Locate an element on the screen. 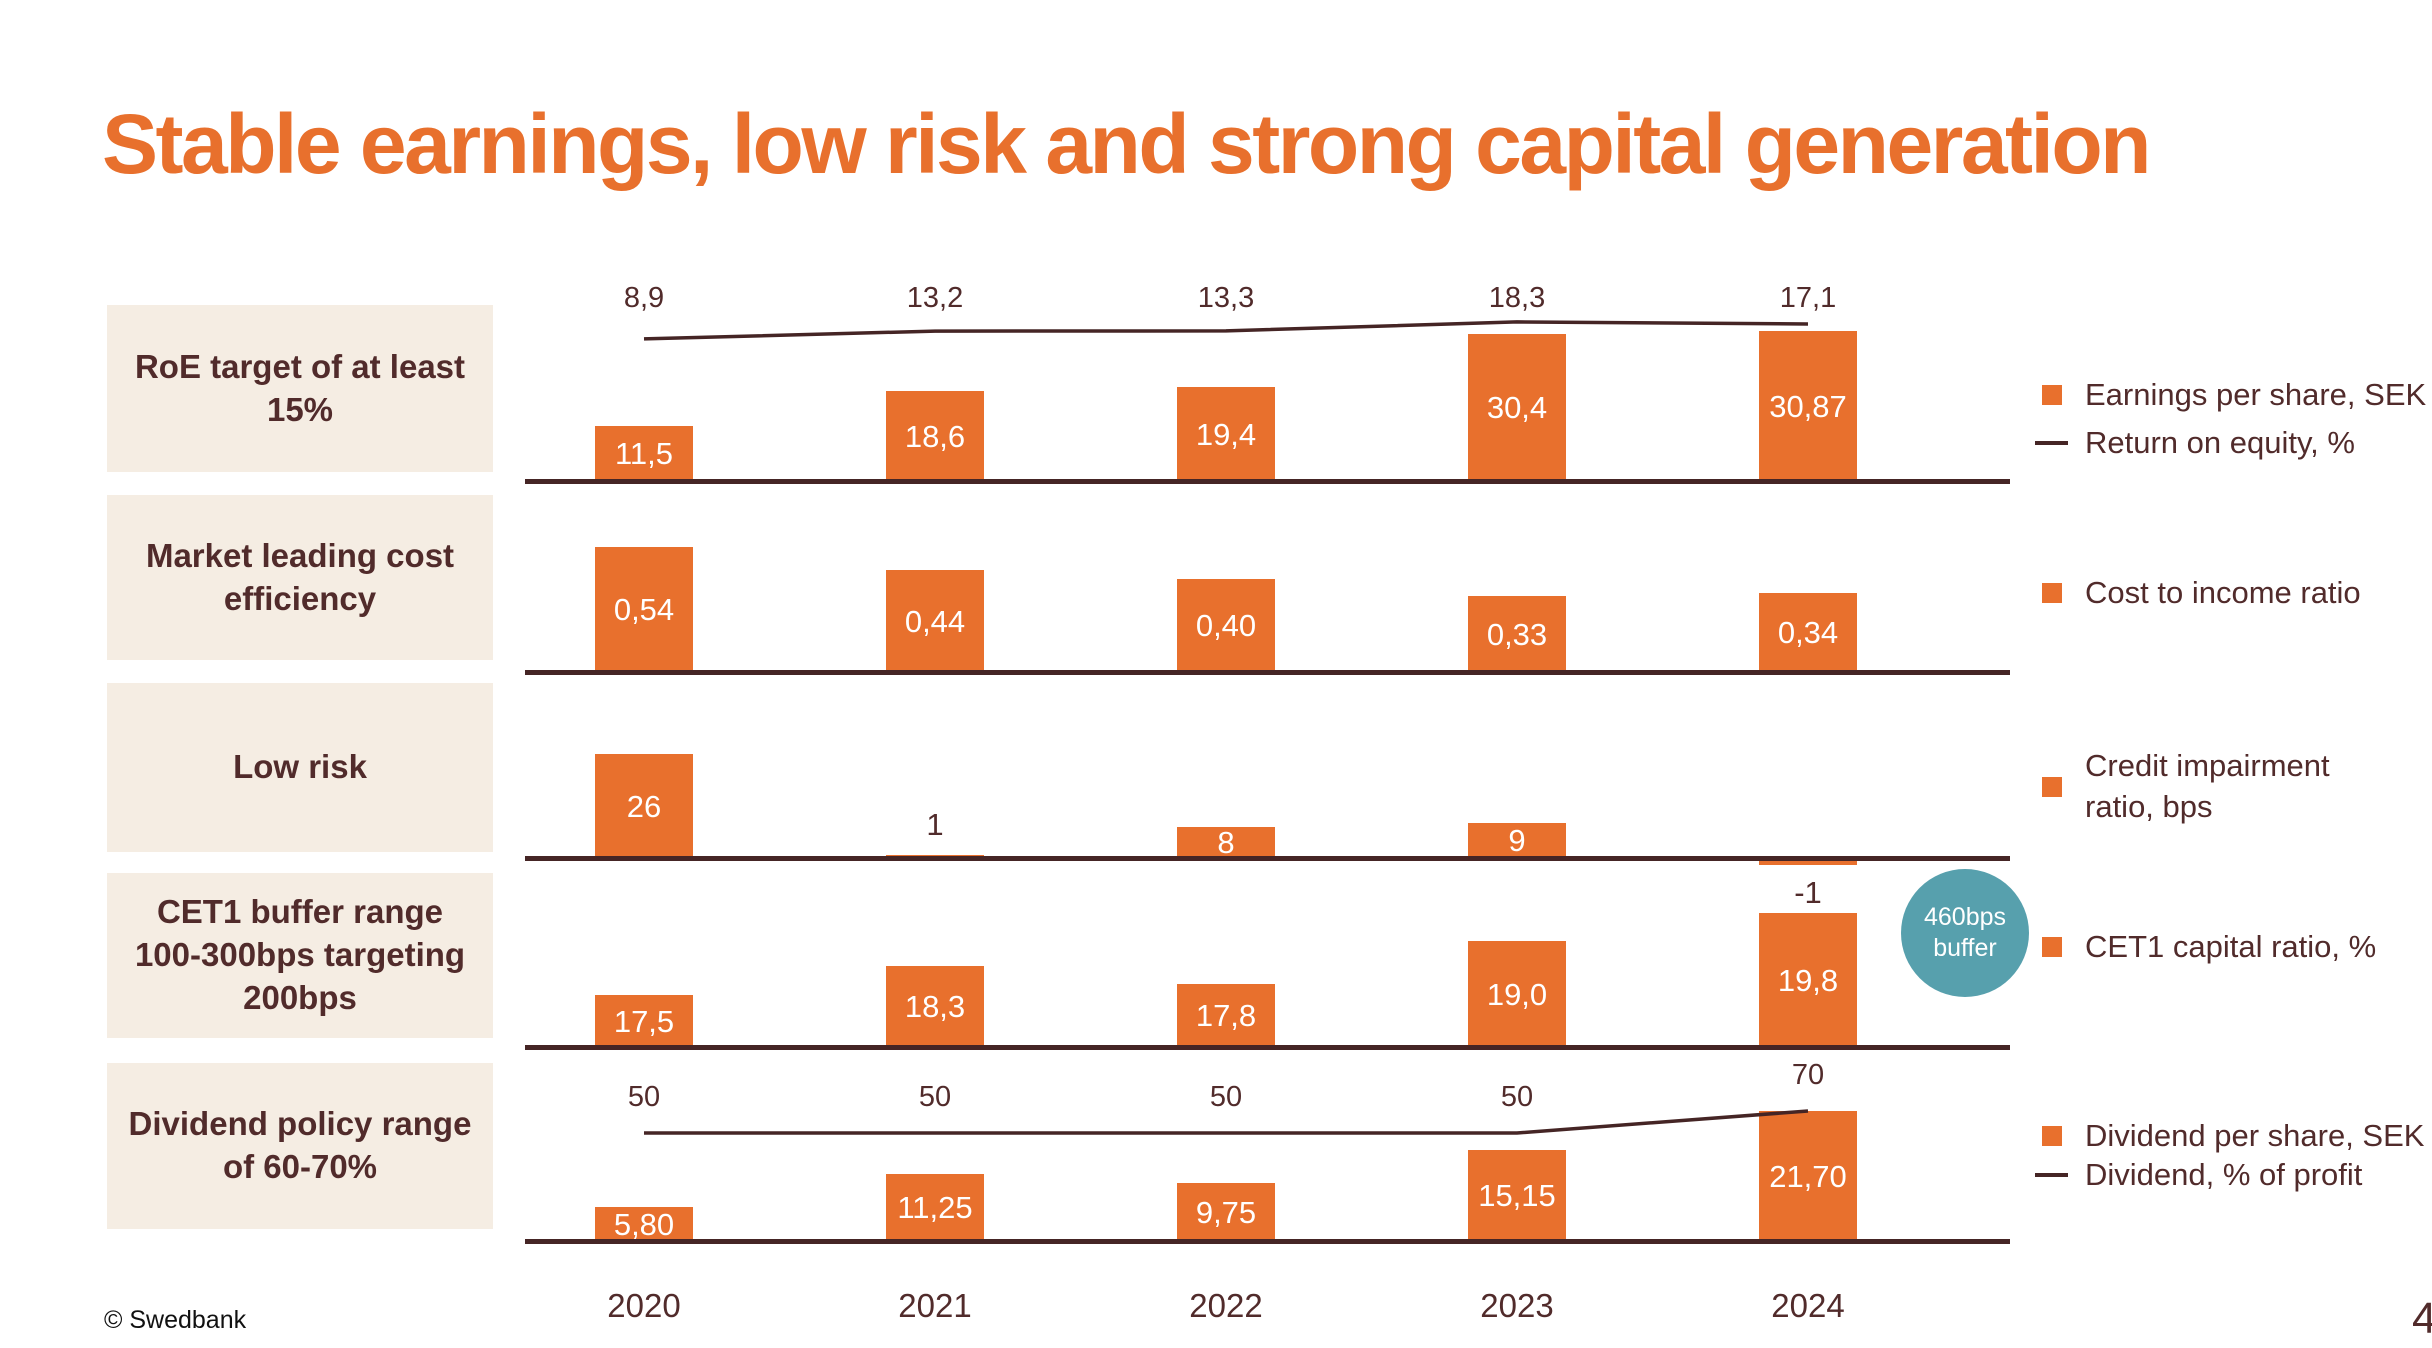 This screenshot has height=1348, width=2432. line-value-label: 13,3 is located at coordinates (1226, 297).